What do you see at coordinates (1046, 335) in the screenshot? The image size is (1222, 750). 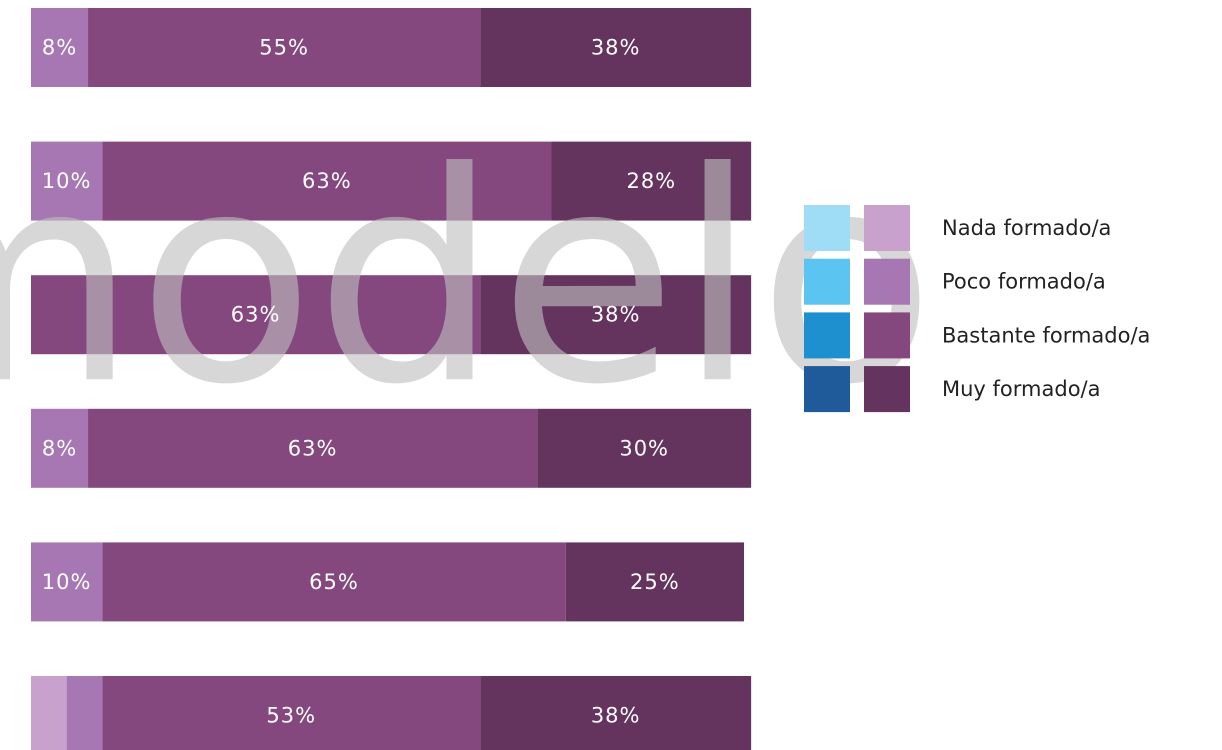 I see `legend-label: Bastante formado/a` at bounding box center [1046, 335].